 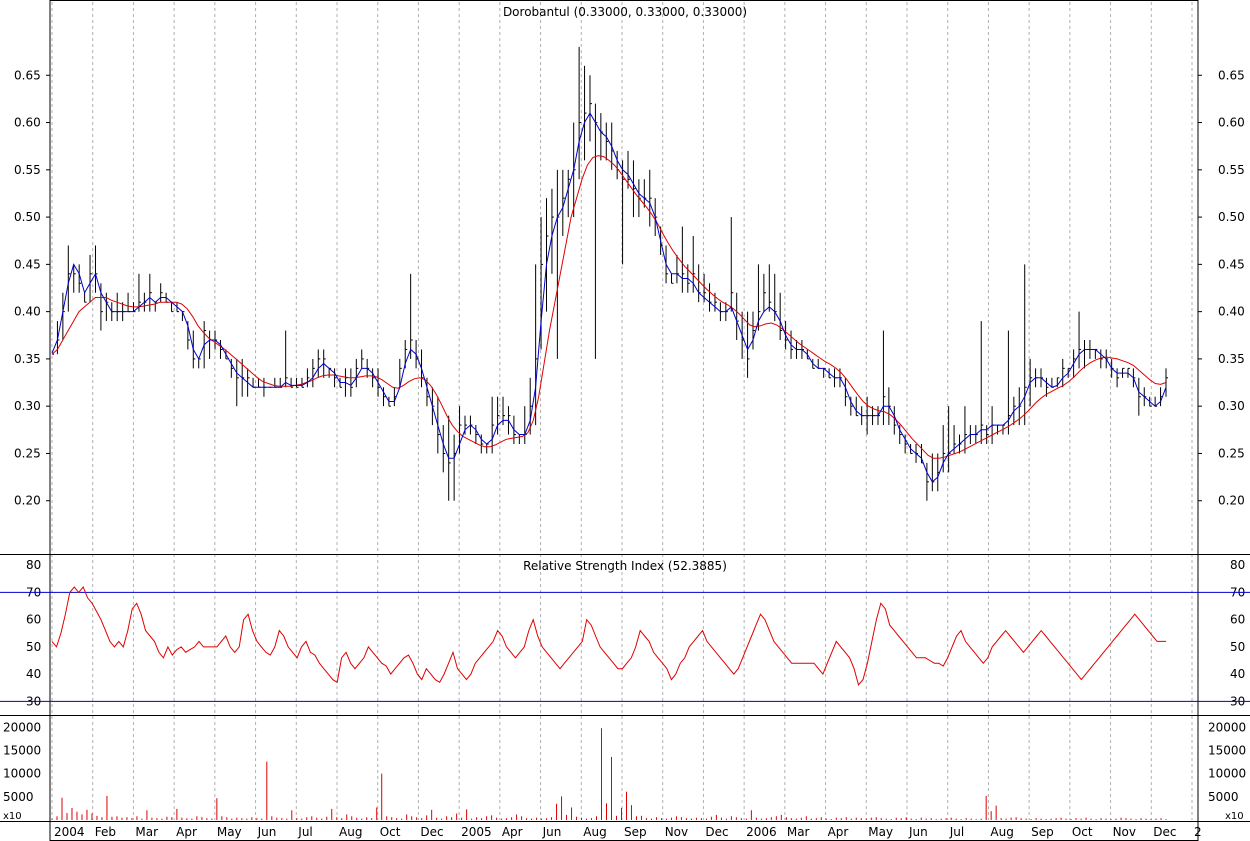 I want to click on date-label: 2006, so click(x=761, y=832).